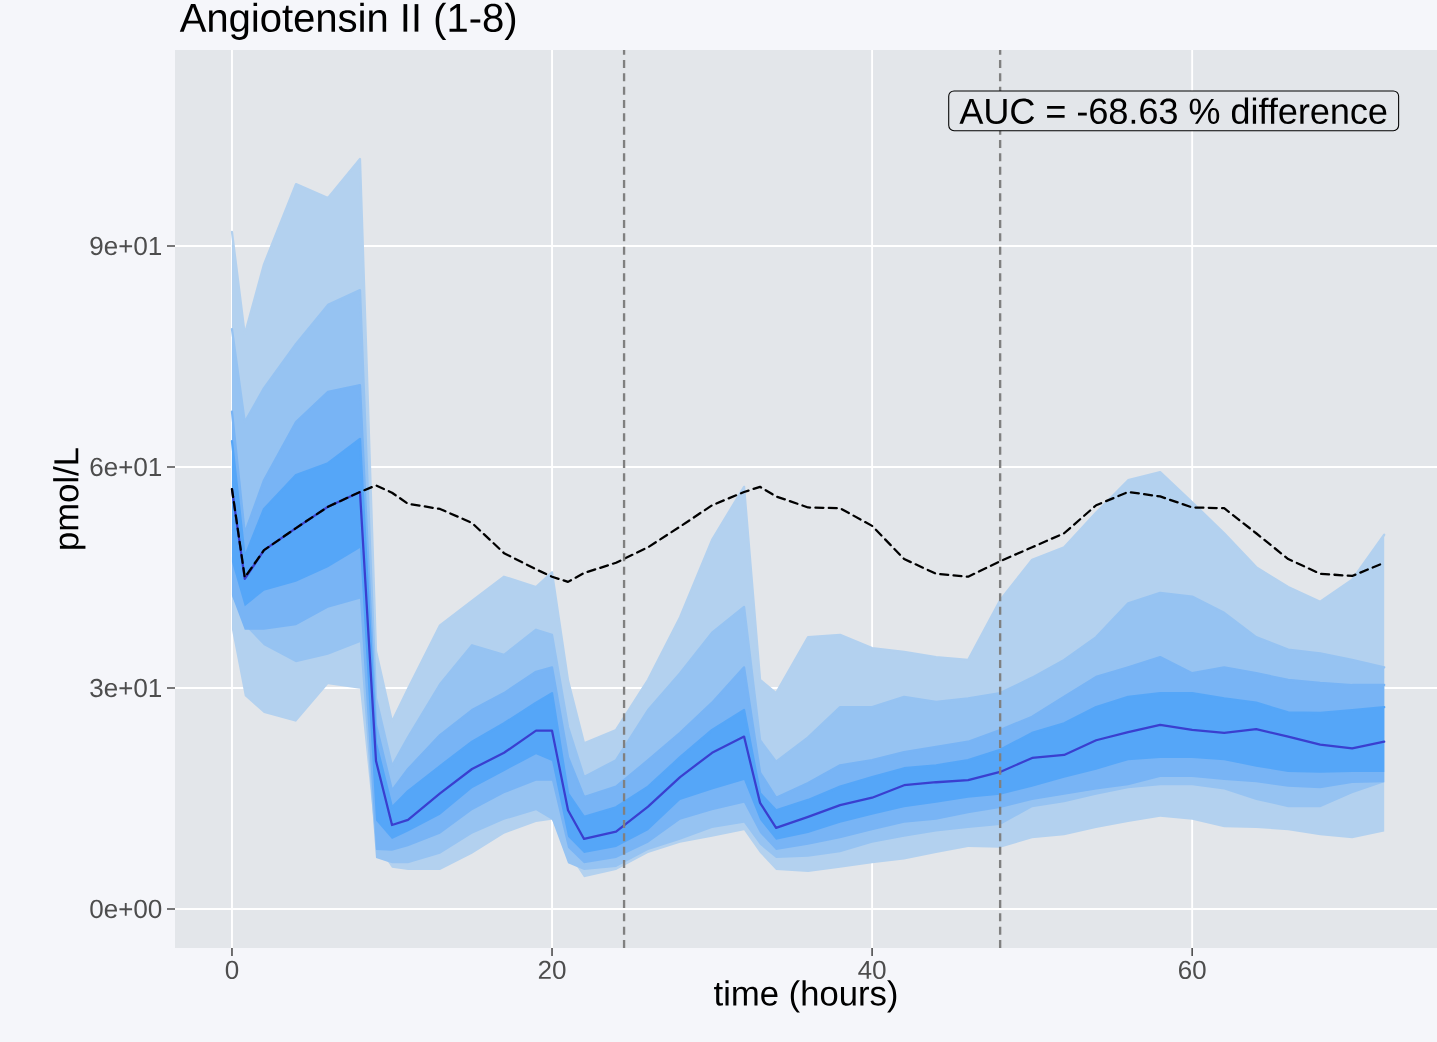  I want to click on y-tick-label: 3e+01, so click(126, 688).